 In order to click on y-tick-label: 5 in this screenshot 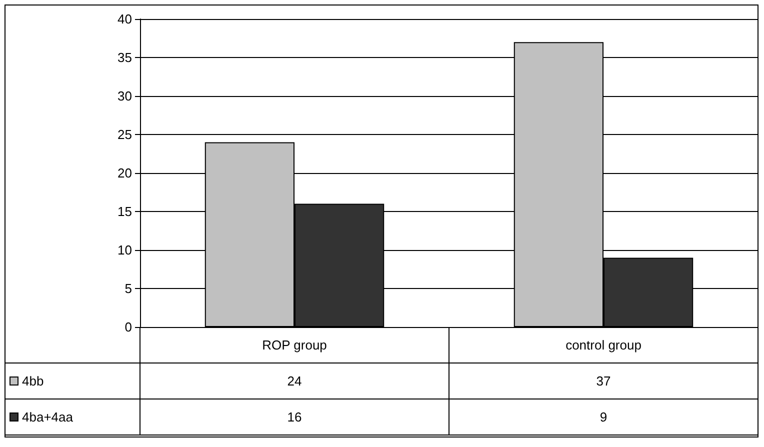, I will do `click(128, 288)`.